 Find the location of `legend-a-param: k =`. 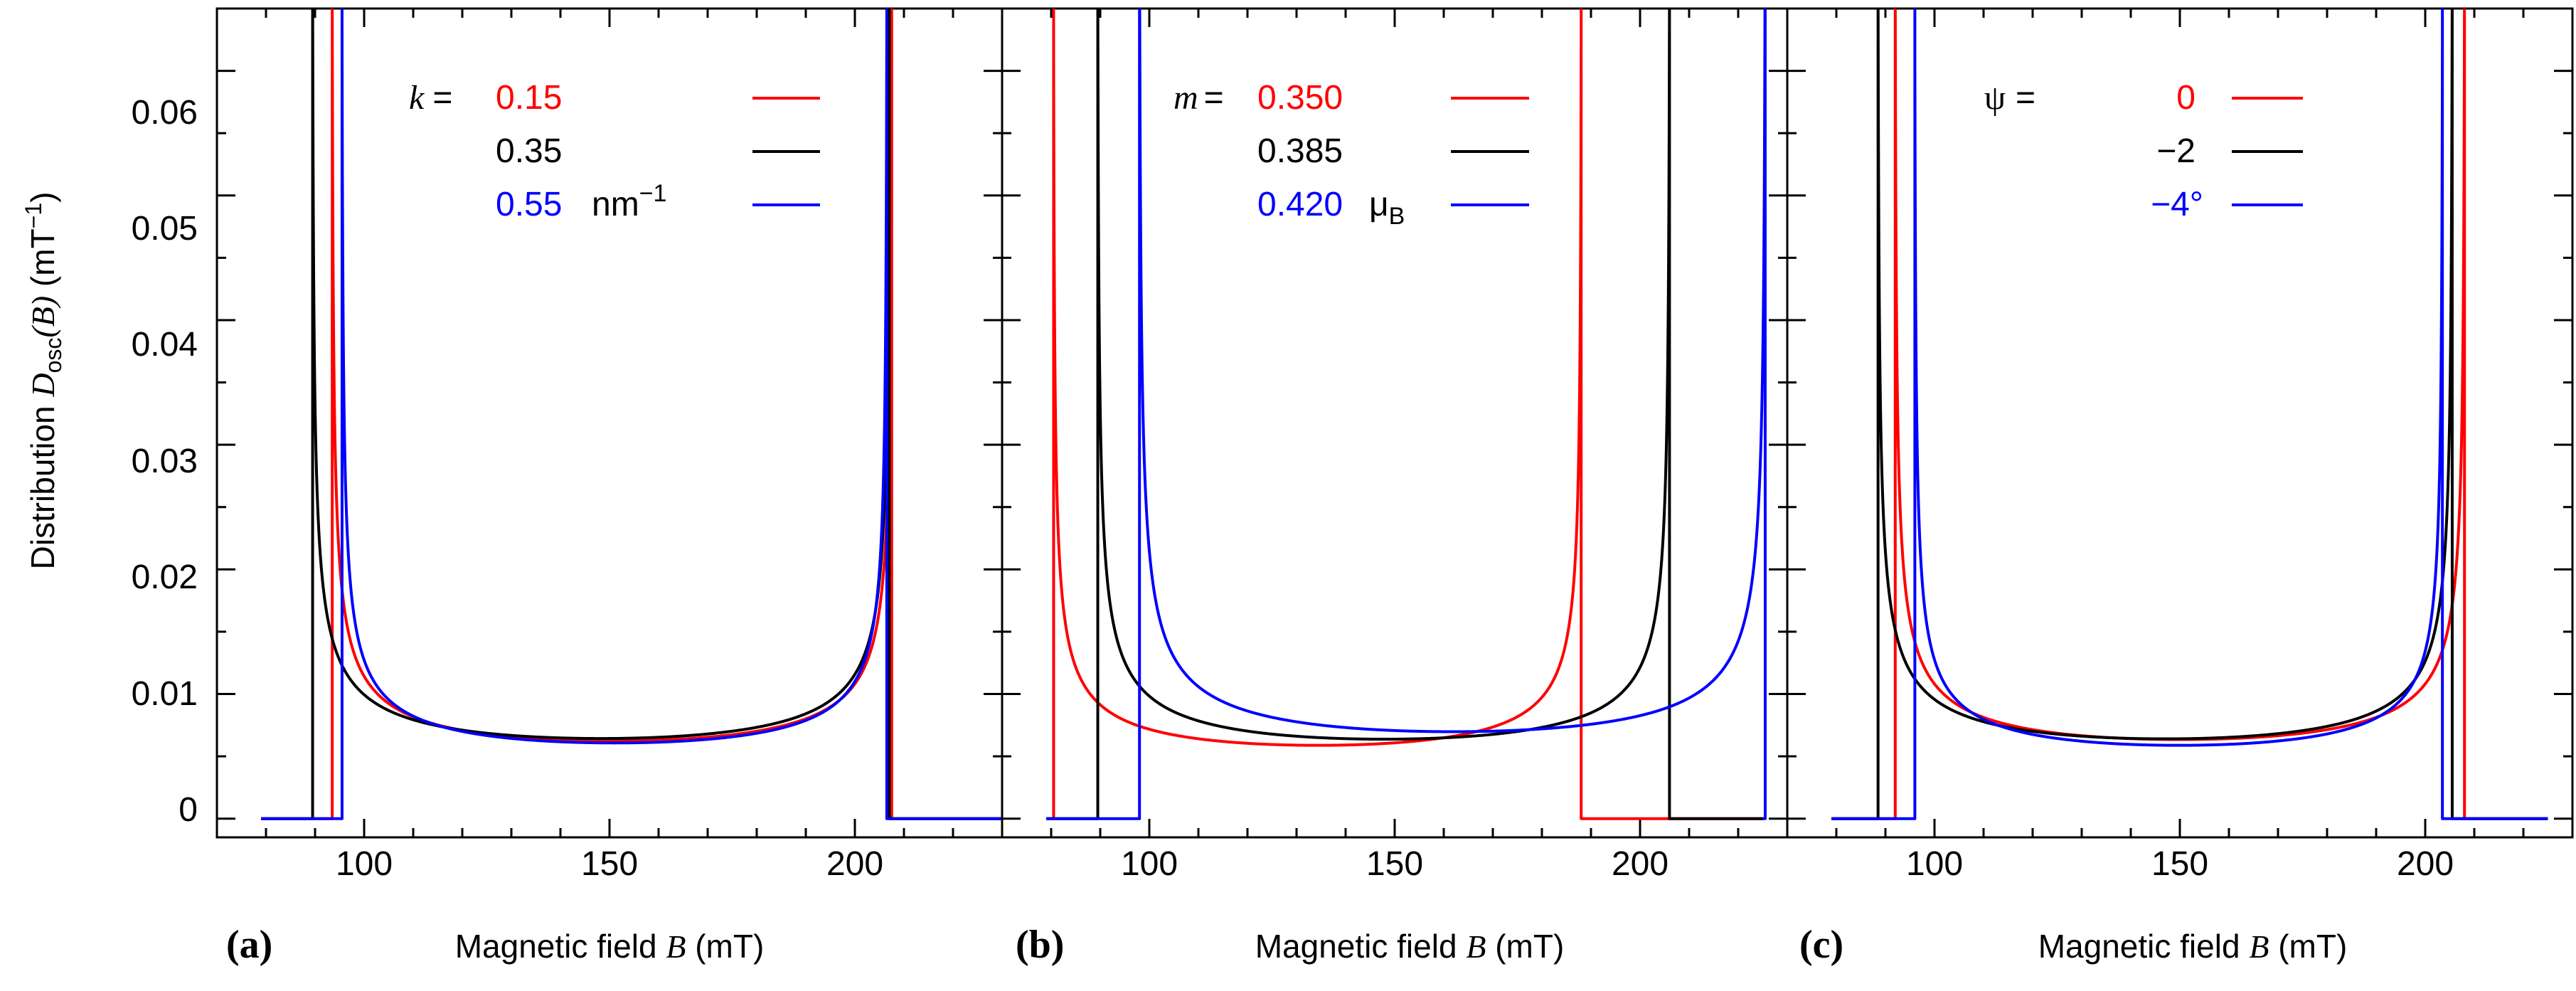

legend-a-param: k = is located at coordinates (430, 98).